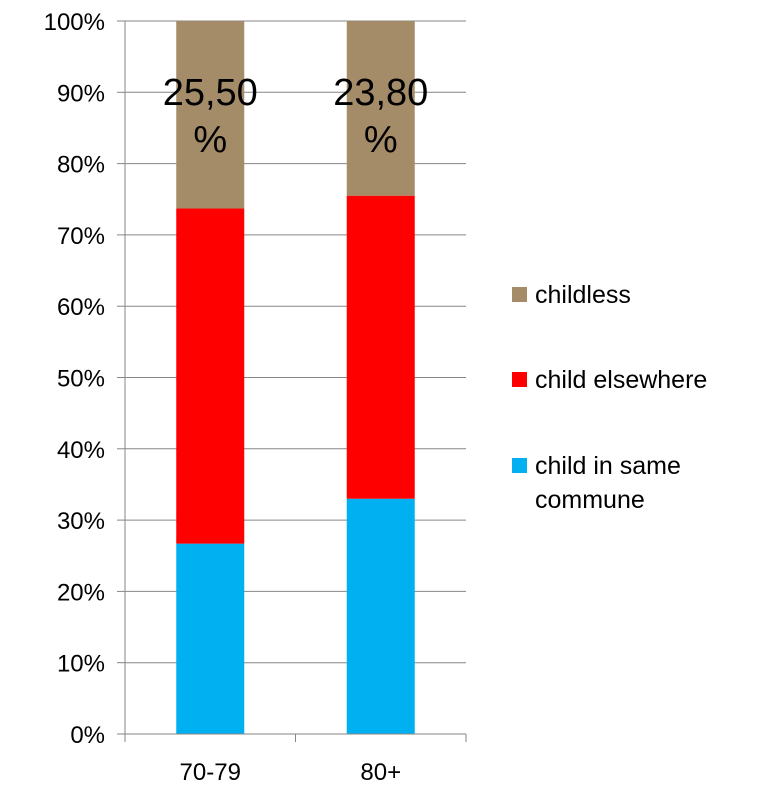 The height and width of the screenshot is (785, 770). I want to click on y-tick-label: 40%, so click(81, 450).